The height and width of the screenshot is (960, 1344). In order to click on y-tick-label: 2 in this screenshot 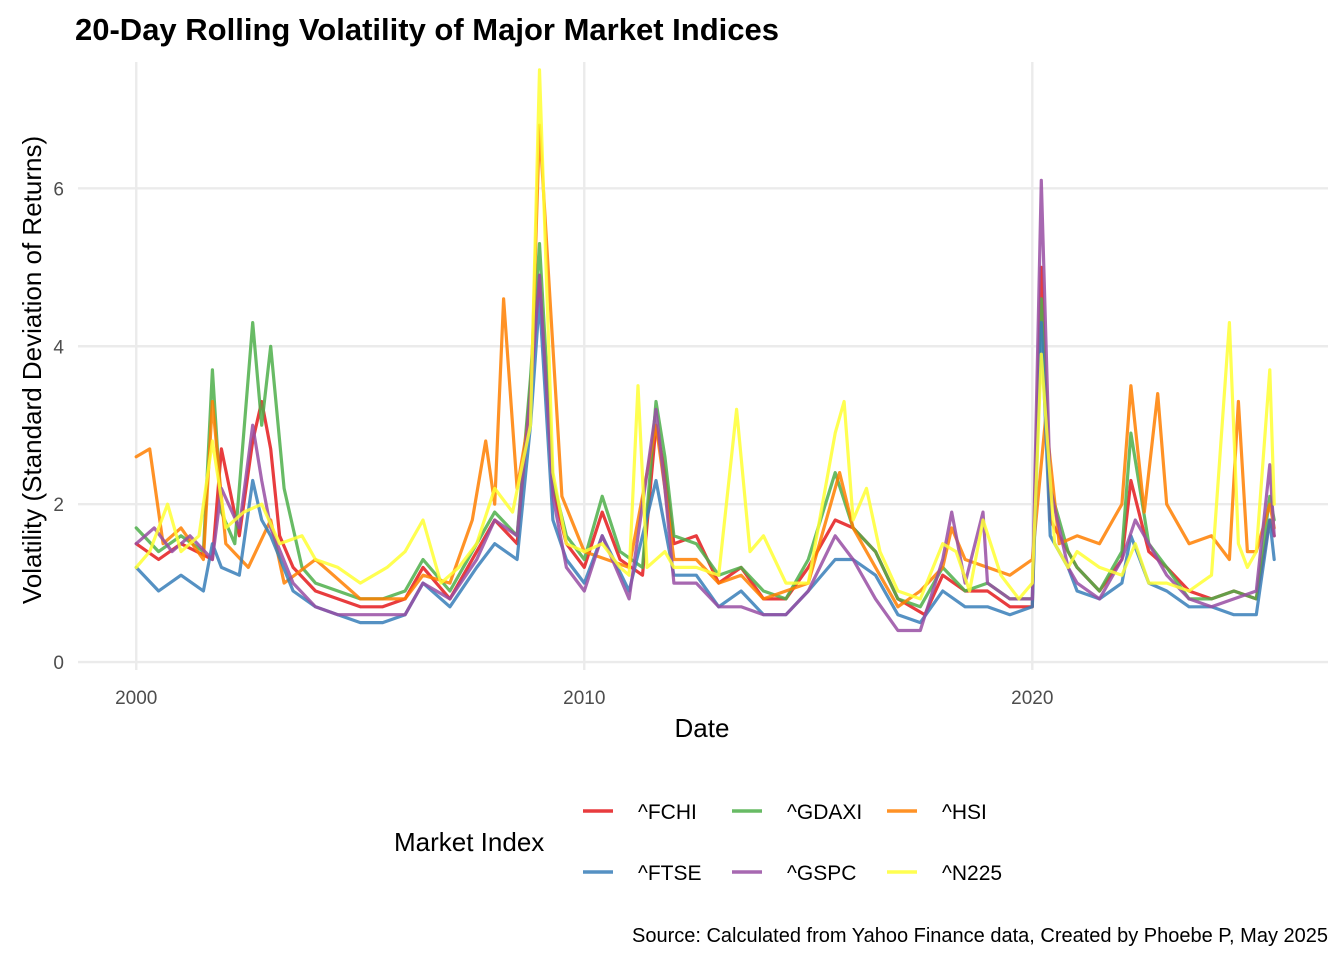, I will do `click(58, 505)`.